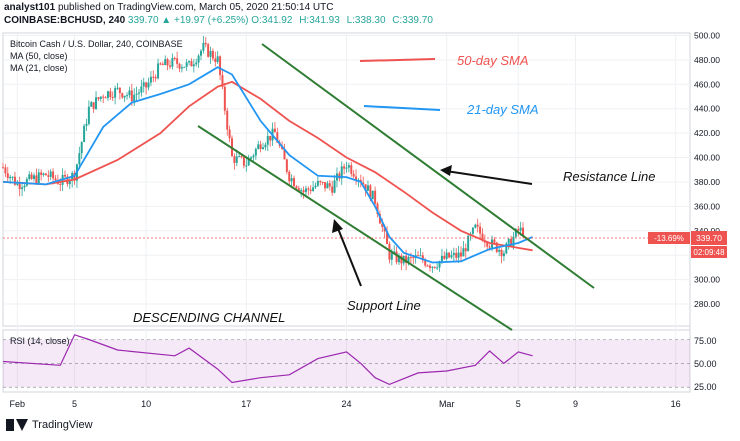  I want to click on price-badge-price: 339.70, so click(709, 238).